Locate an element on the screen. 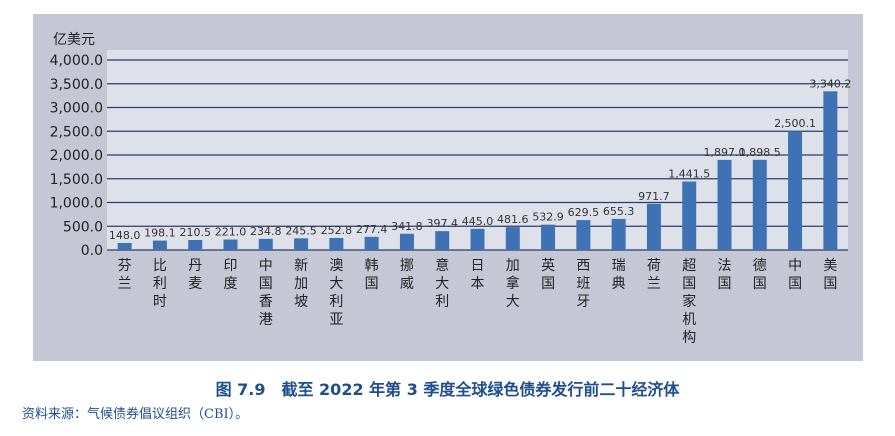 This screenshot has width=895, height=436. data-label: 445.0 is located at coordinates (478, 221).